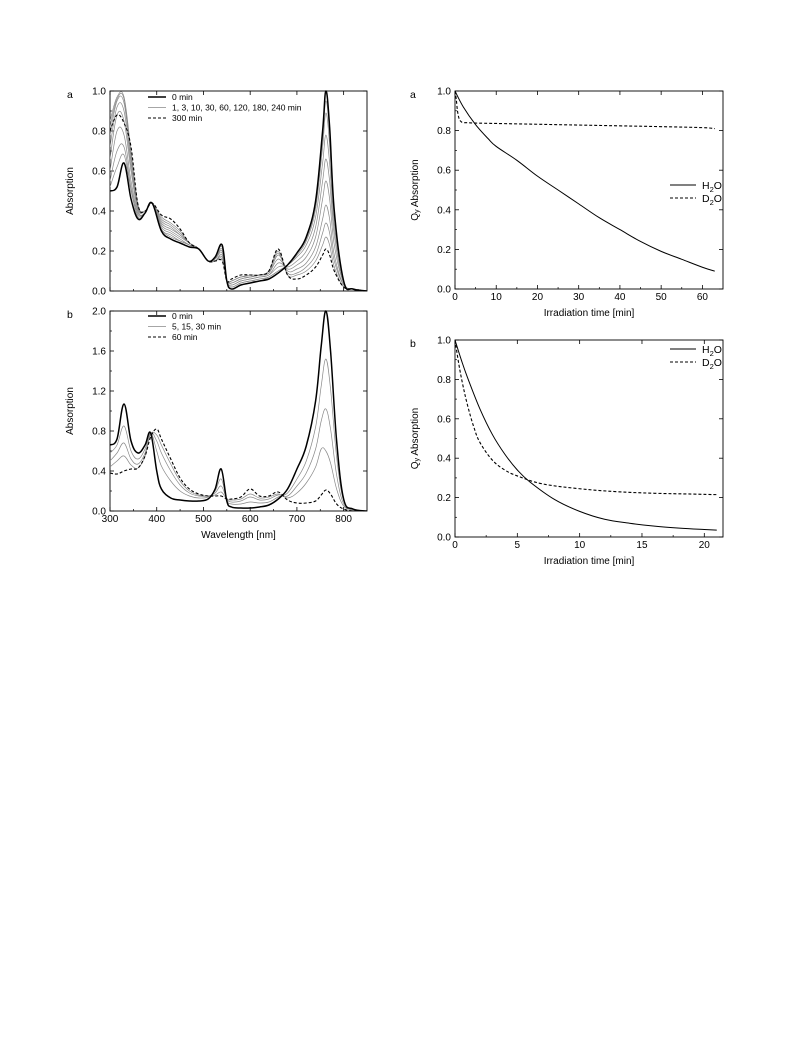 The height and width of the screenshot is (1053, 793). I want to click on x-tick-label: 700, so click(297, 519).